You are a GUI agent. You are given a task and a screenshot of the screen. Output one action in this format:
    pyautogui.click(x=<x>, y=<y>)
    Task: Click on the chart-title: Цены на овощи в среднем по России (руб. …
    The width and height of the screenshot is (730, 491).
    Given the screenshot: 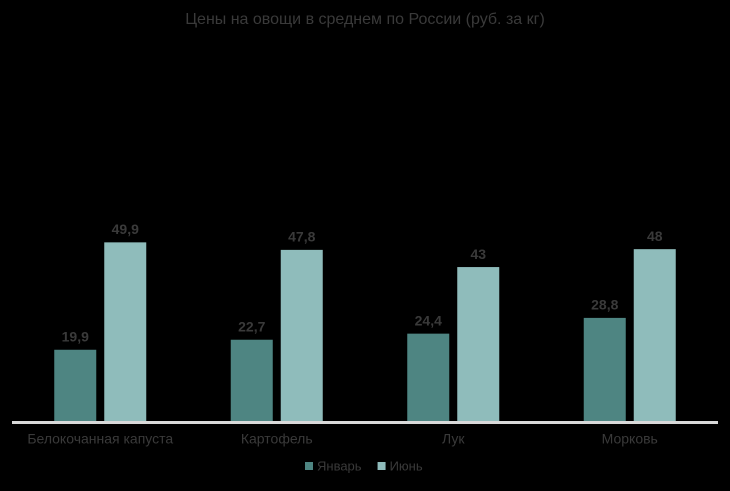 What is the action you would take?
    pyautogui.click(x=365, y=19)
    